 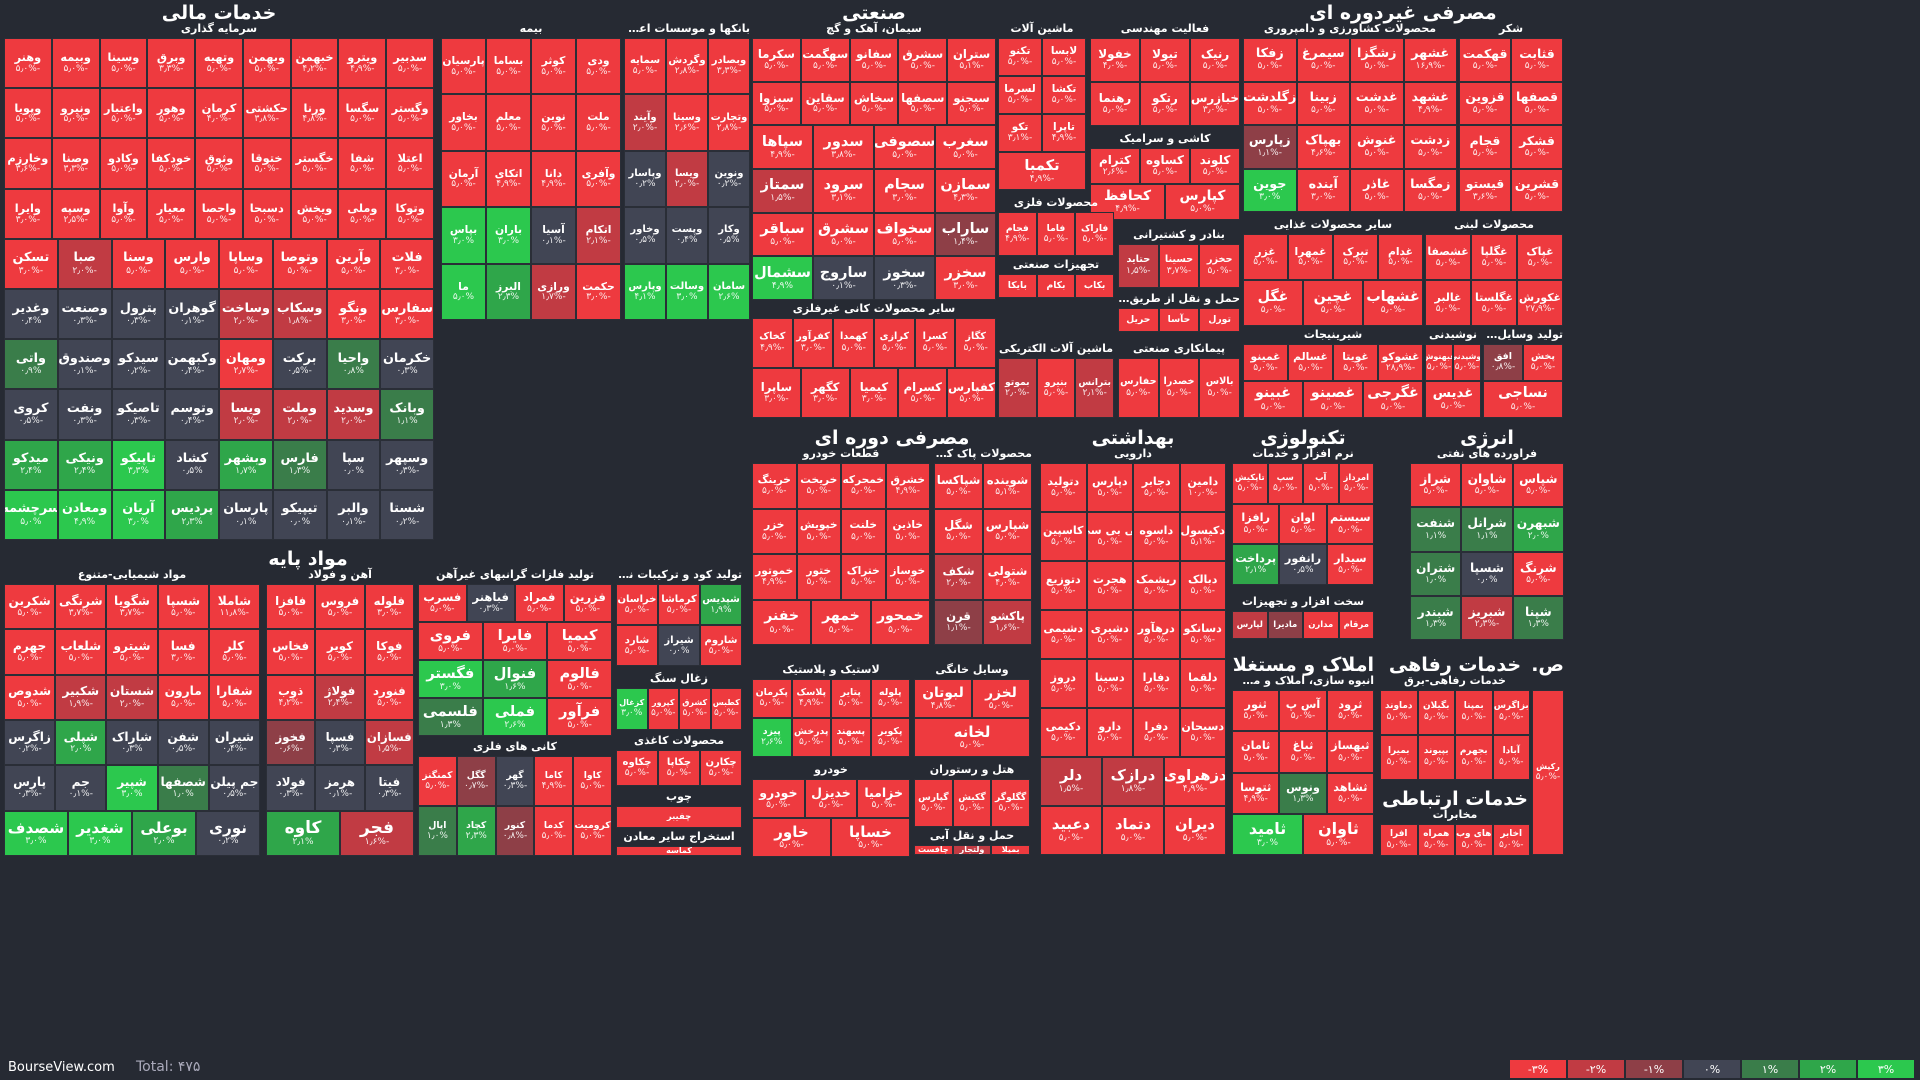 What do you see at coordinates (632, 709) in the screenshot?
I see `stock-tile: کزغال ۳٫۰%` at bounding box center [632, 709].